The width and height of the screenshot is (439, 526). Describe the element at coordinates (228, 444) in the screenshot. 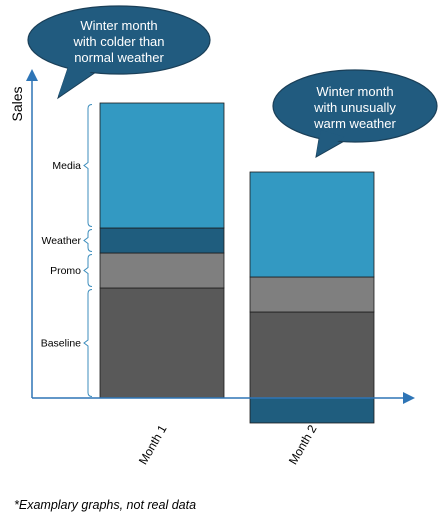

I see `ticks-layer: Month 1 Month 2` at that location.